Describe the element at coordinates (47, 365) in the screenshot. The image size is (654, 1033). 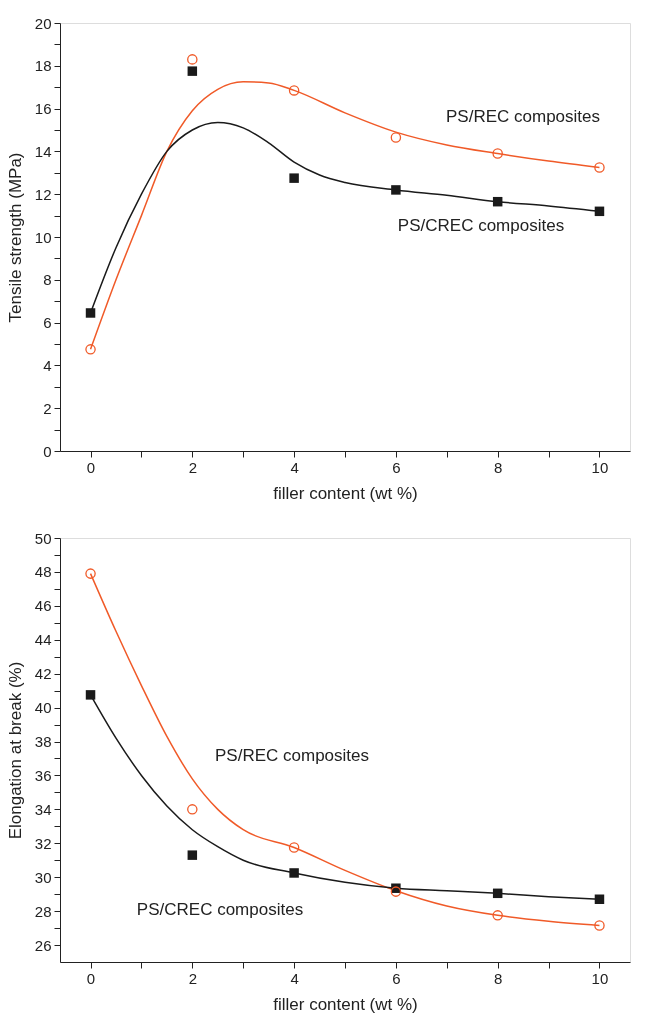
I see `y-tick-label: 4` at that location.